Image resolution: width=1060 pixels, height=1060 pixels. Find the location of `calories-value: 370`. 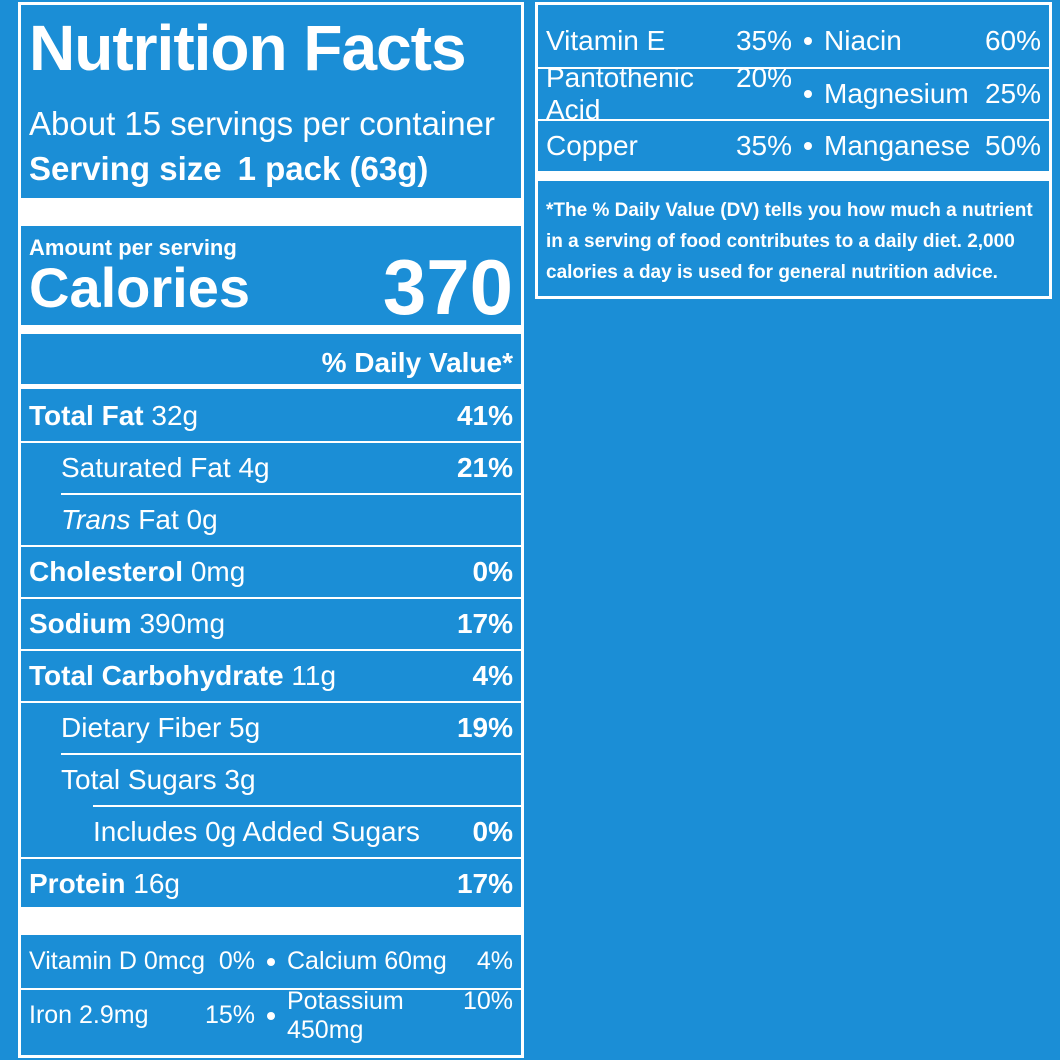

calories-value: 370 is located at coordinates (447, 286).